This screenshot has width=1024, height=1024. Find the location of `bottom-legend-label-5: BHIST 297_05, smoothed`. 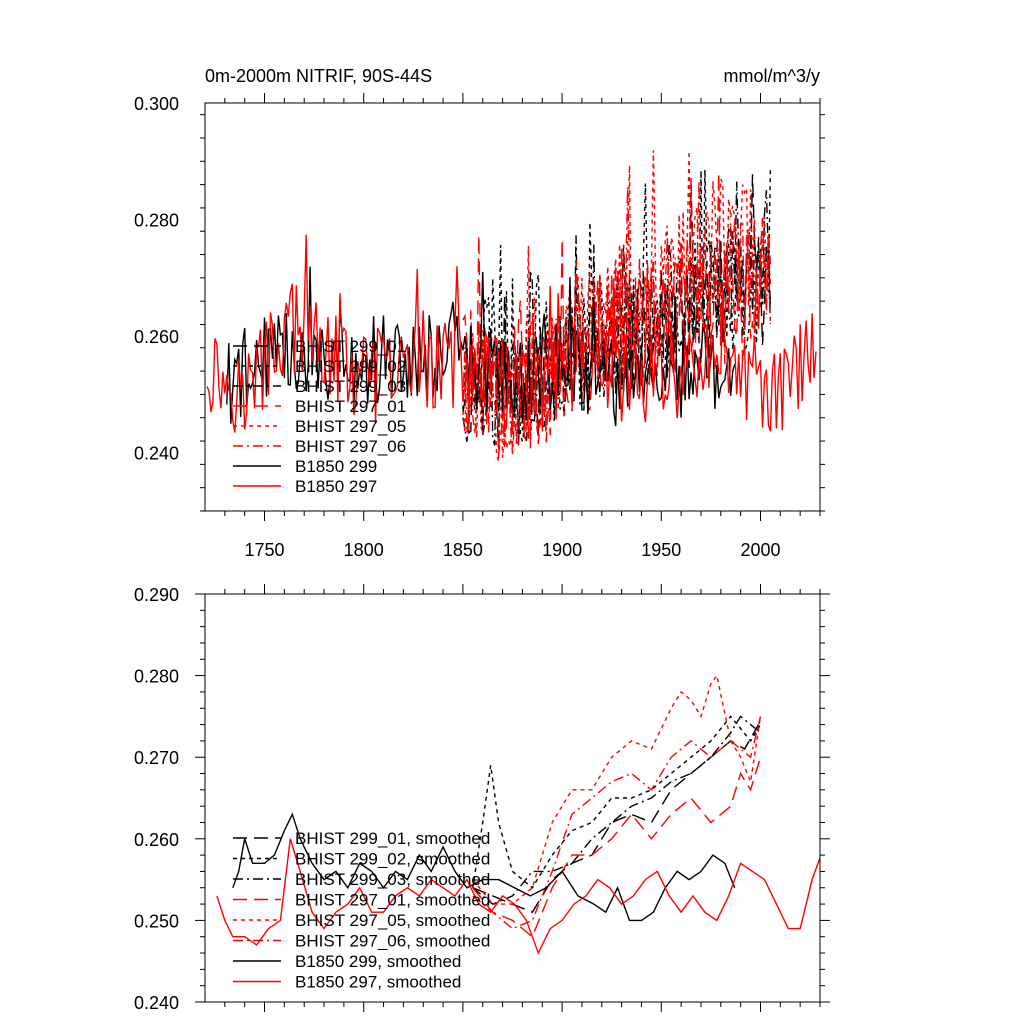

bottom-legend-label-5: BHIST 297_05, smoothed is located at coordinates (392, 920).